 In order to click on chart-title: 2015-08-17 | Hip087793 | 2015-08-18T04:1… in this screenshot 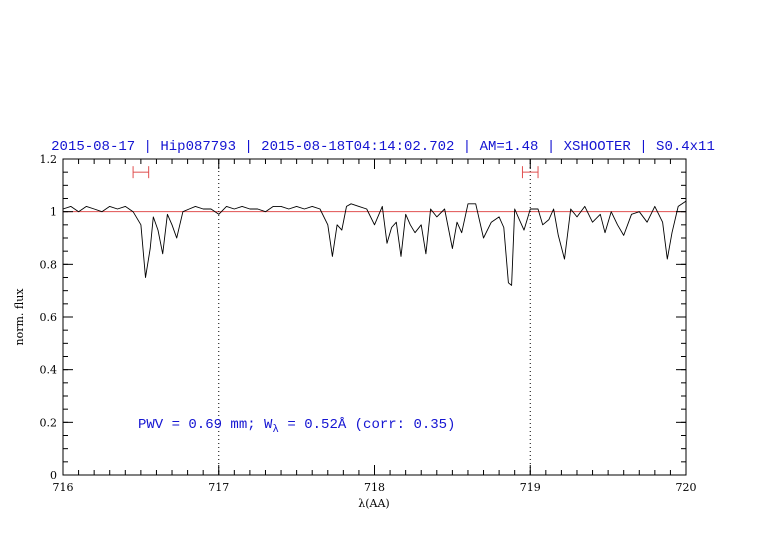, I will do `click(383, 147)`.